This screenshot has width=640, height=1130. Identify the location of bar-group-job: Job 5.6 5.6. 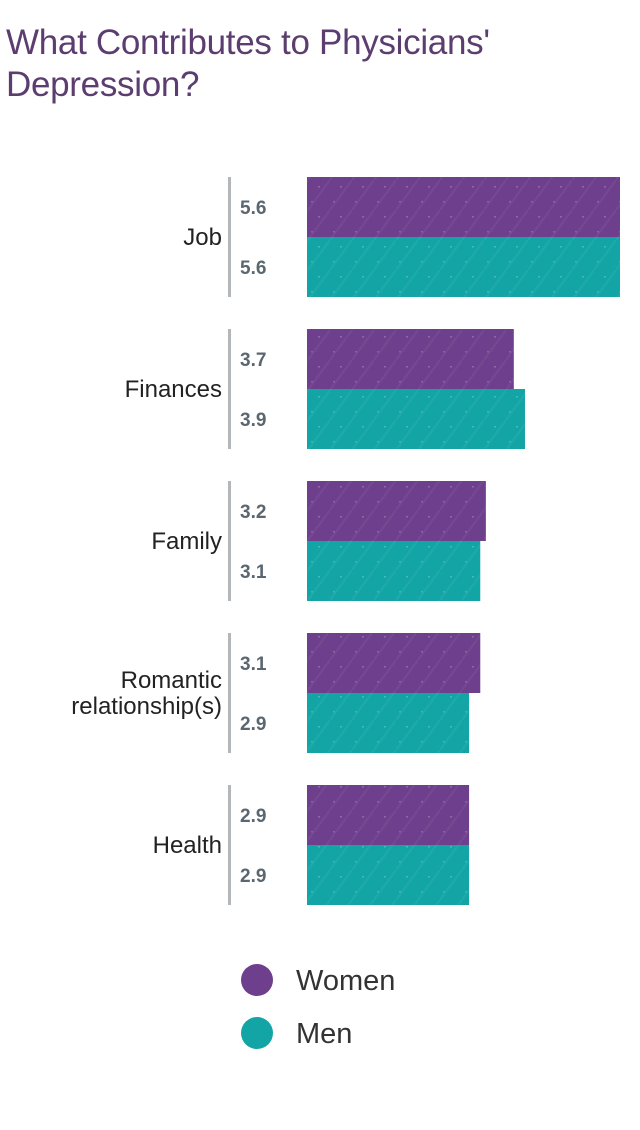
(401, 237).